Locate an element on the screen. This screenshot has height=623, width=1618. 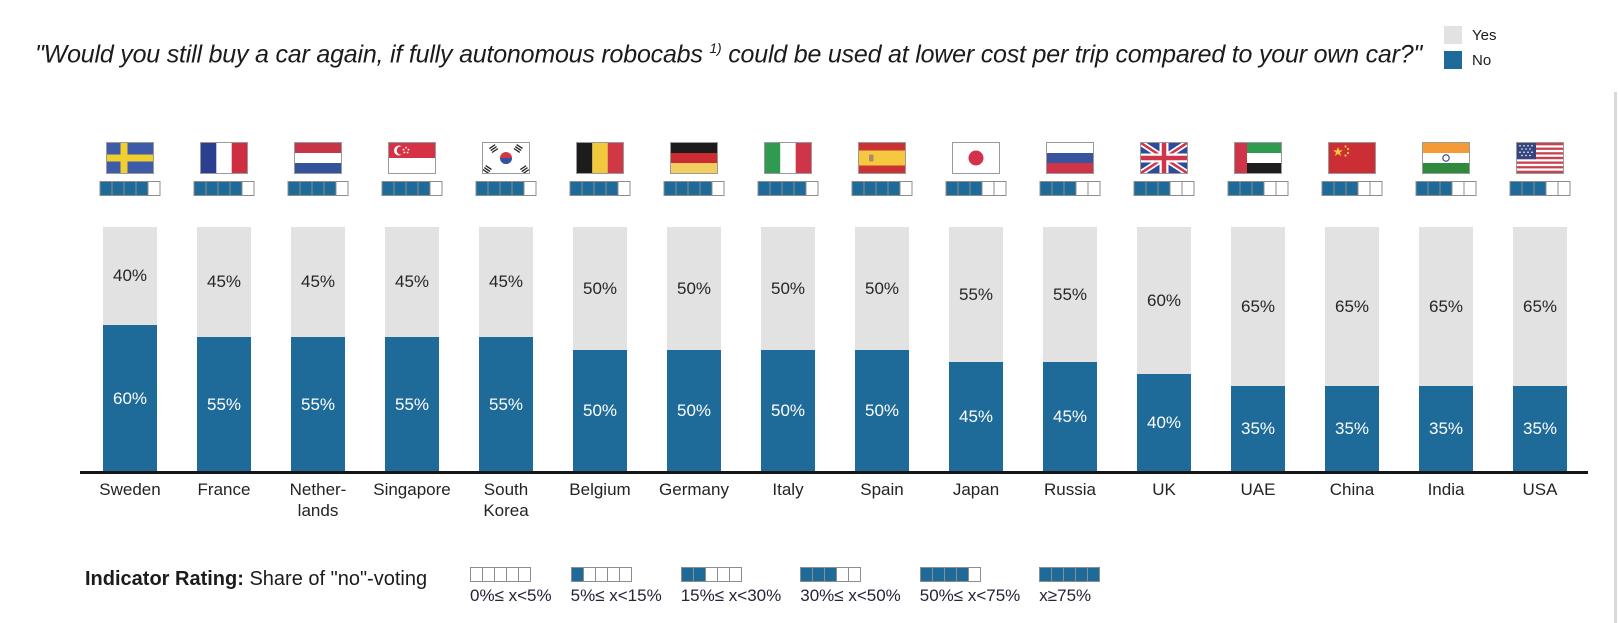
country-column-singapore: 45% 55% Singapore is located at coordinates (412, 311).